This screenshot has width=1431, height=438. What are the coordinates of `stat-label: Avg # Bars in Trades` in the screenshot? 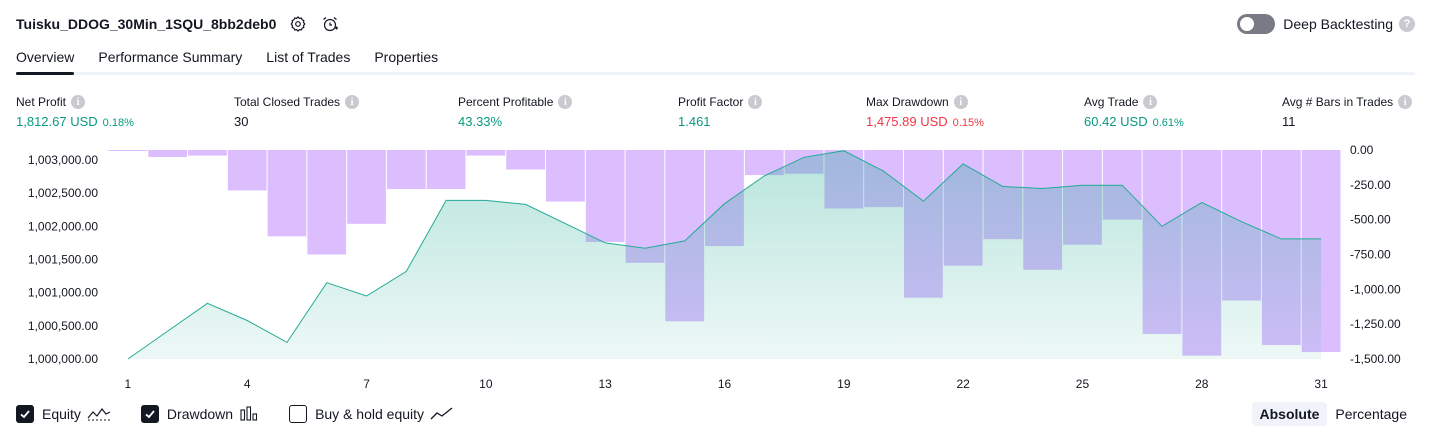 It's located at (1338, 102).